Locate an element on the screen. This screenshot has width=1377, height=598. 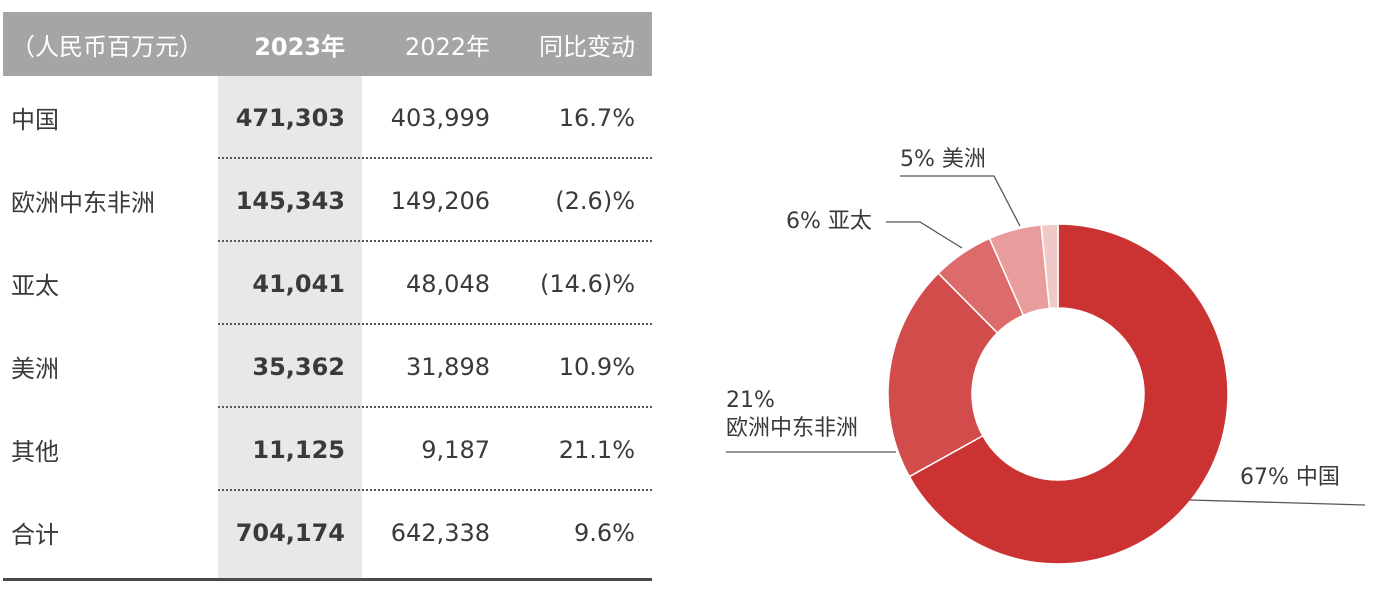
table-header: （人民币百万元） 2023年 2022年 同比变动 is located at coordinates (327, 44).